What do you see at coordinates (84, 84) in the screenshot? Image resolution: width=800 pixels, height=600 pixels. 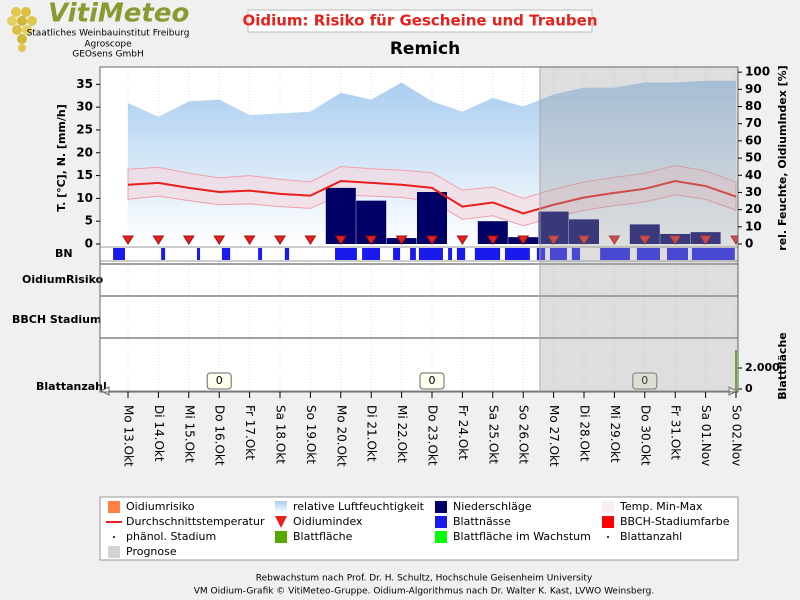 I see `y-tick-label: 35` at bounding box center [84, 84].